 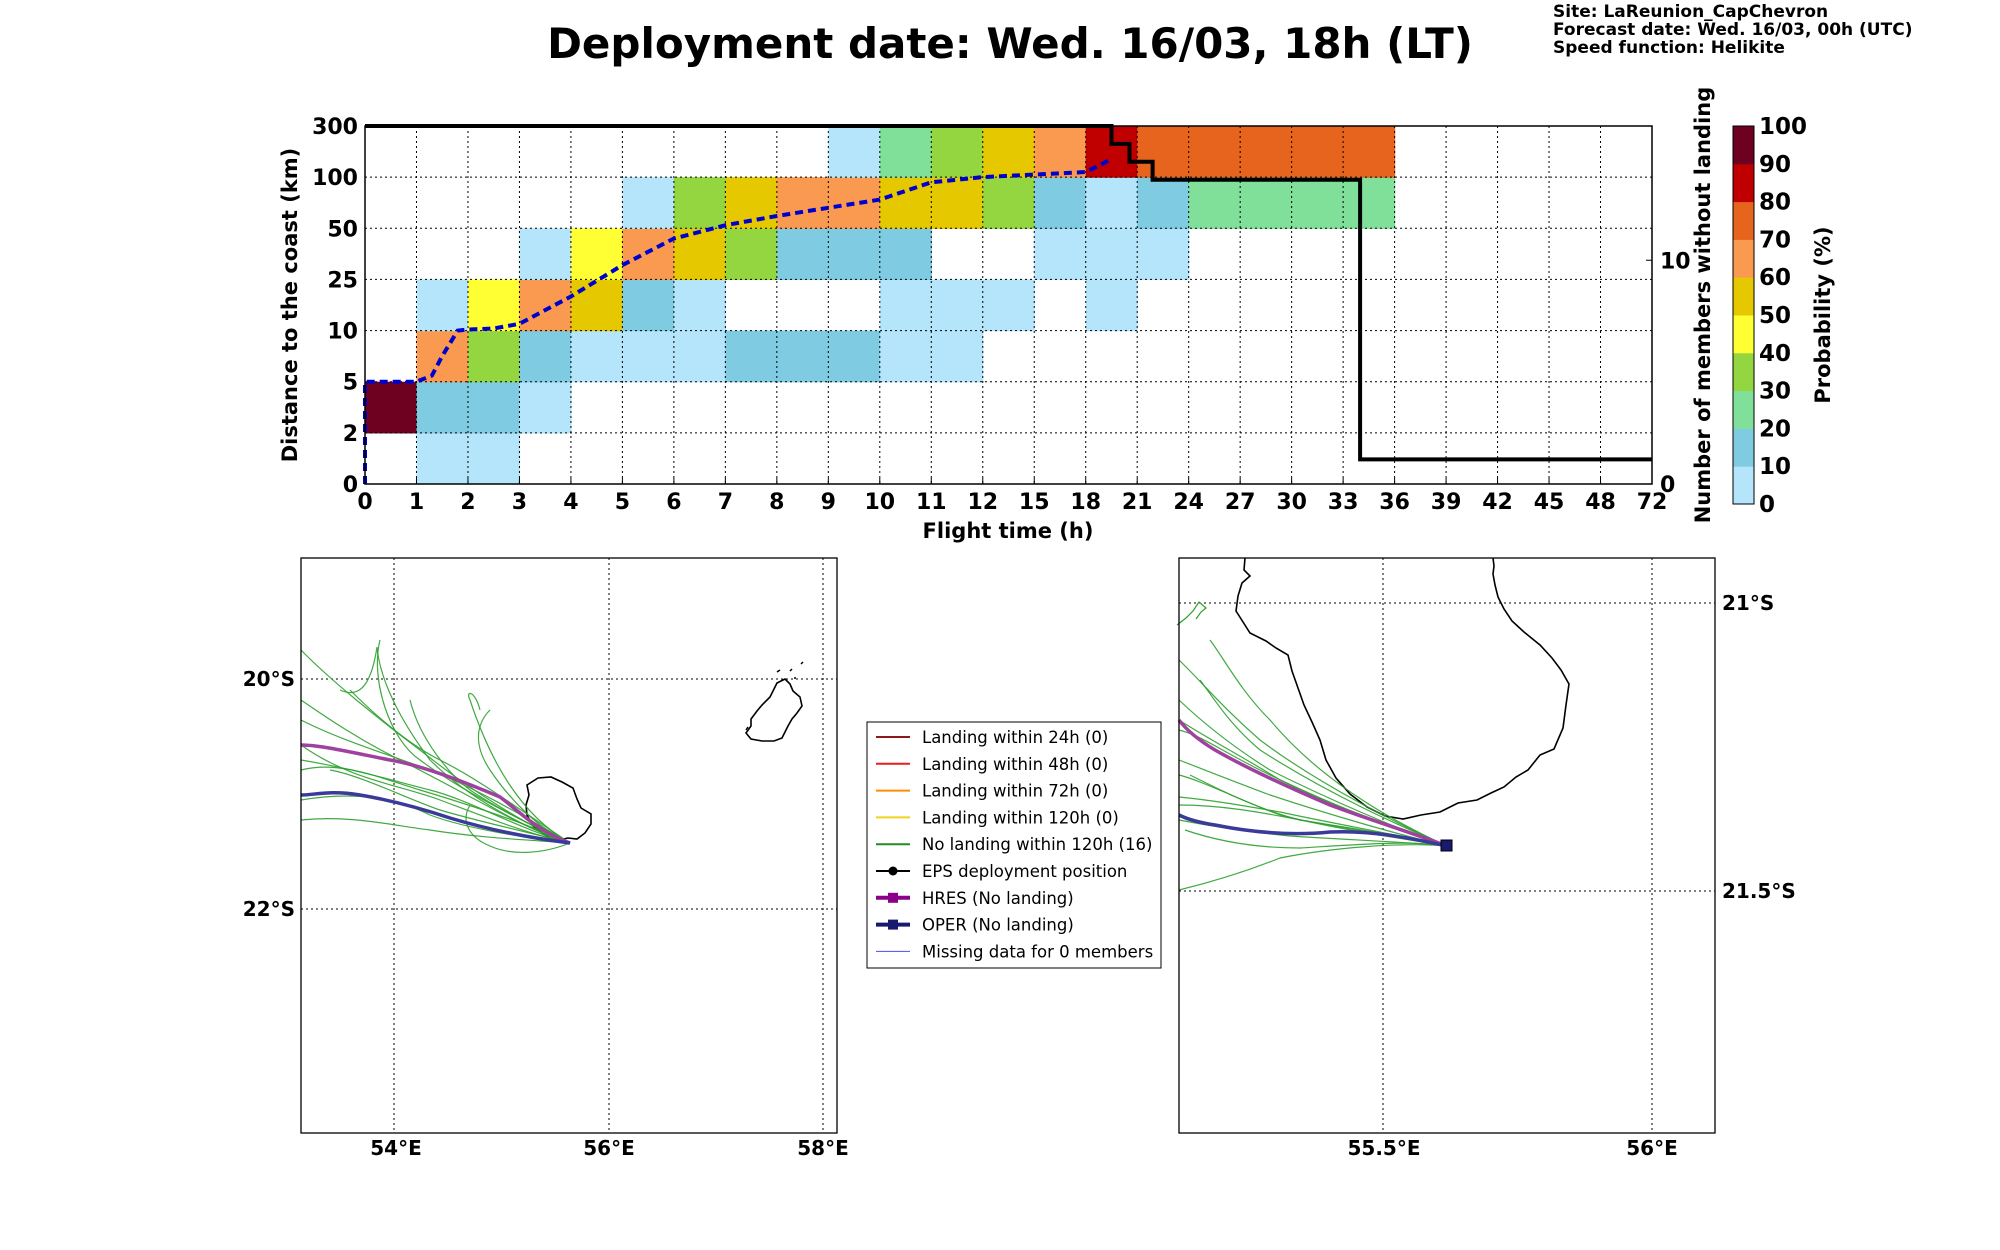 What do you see at coordinates (1024, 871) in the screenshot?
I see `legend-label: EPS deployment position` at bounding box center [1024, 871].